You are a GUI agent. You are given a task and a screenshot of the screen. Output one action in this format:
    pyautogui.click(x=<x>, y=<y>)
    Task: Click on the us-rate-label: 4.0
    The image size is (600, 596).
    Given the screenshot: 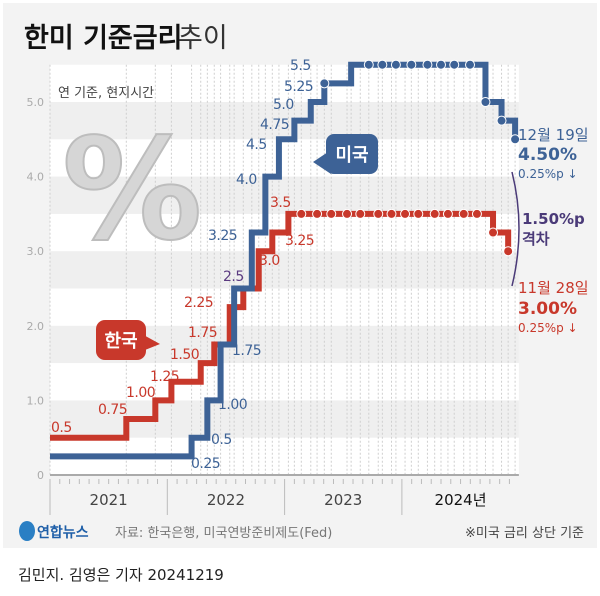 What is the action you would take?
    pyautogui.click(x=246, y=180)
    